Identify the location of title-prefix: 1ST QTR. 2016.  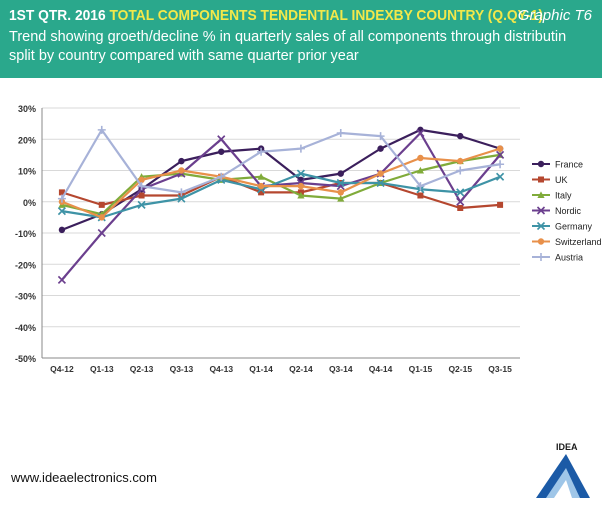
(57, 15).